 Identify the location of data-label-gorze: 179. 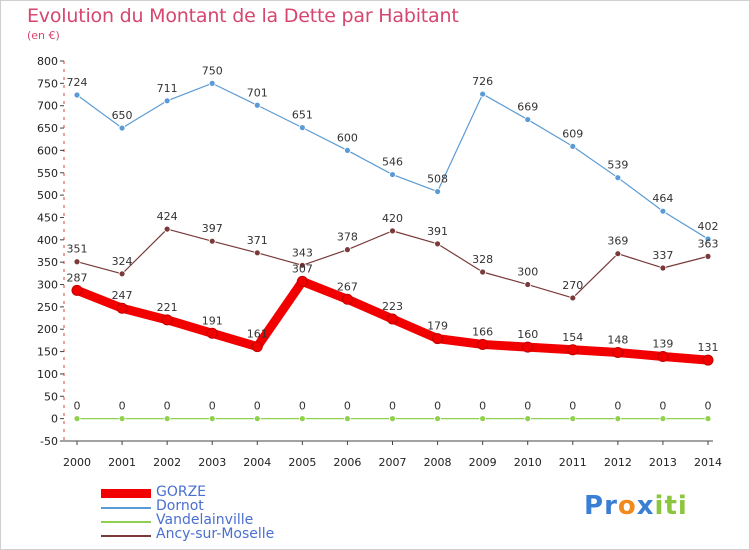
(437, 326).